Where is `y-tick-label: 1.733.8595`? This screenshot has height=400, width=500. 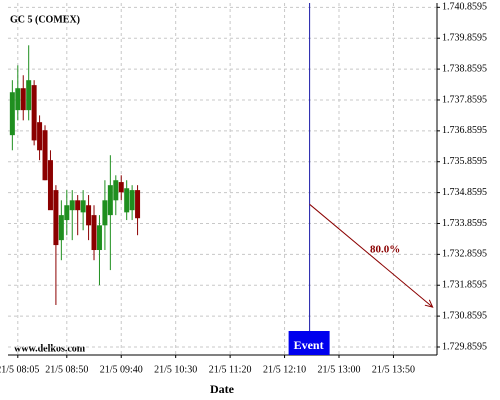 y-tick-label: 1.733.8595 is located at coordinates (464, 223).